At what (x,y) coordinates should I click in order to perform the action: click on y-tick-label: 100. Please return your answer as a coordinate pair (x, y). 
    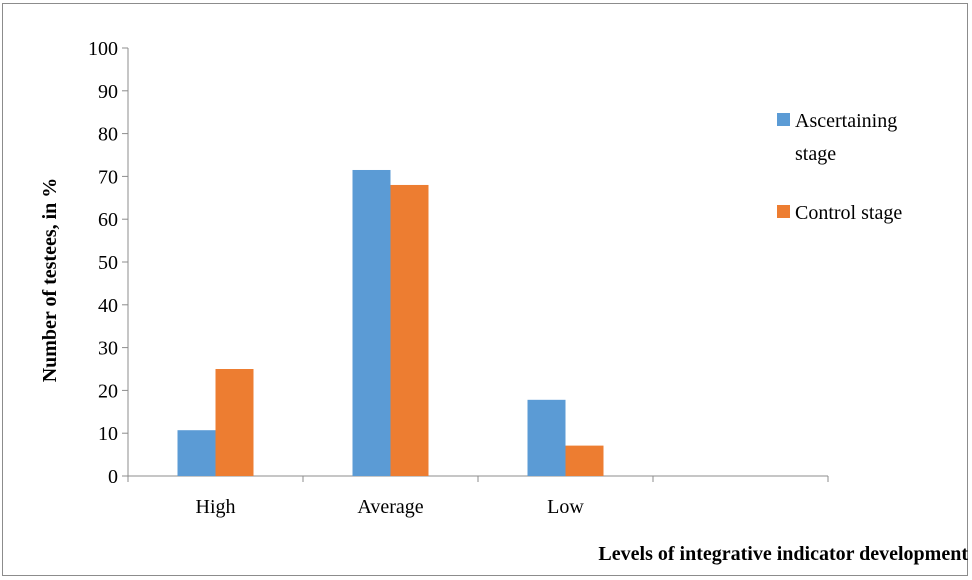
    Looking at the image, I should click on (103, 49).